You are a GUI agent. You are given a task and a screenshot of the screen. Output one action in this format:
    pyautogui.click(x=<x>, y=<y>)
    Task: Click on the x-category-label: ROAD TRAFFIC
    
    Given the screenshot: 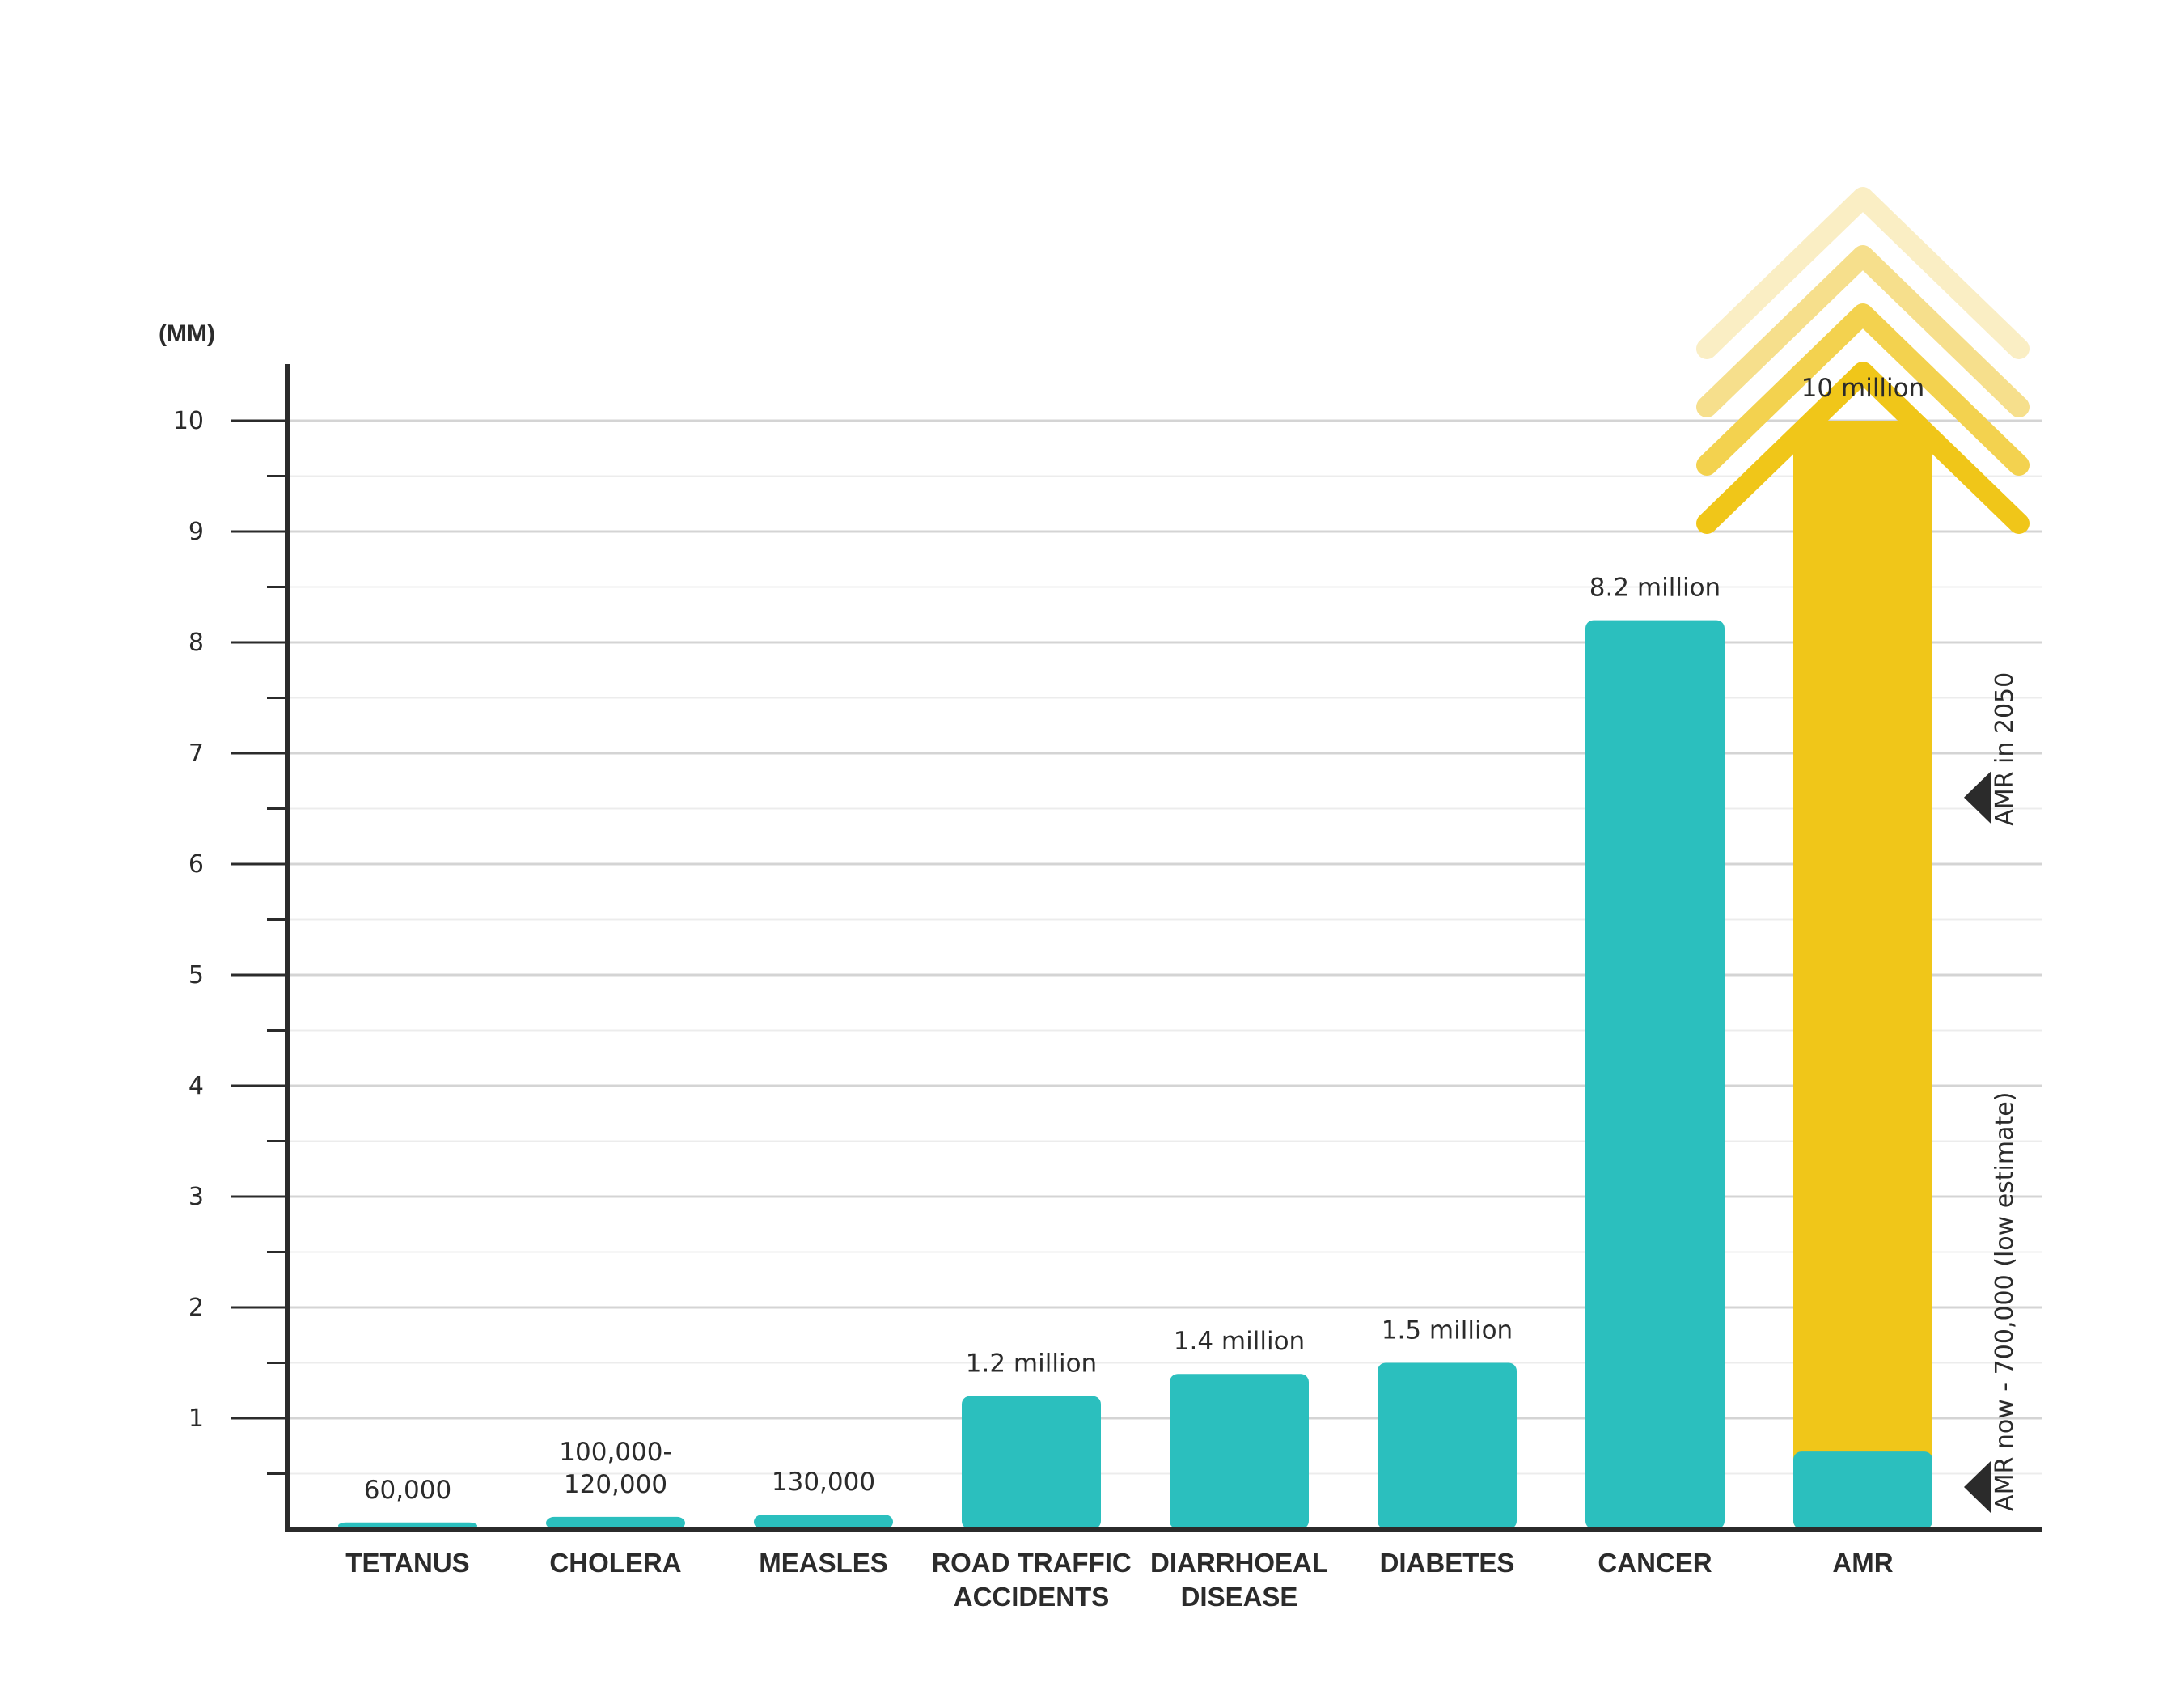 What is the action you would take?
    pyautogui.click(x=1031, y=1563)
    